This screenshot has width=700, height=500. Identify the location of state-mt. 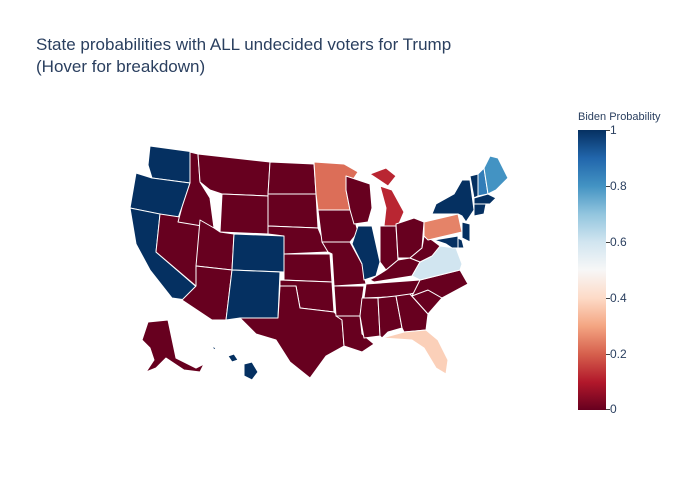
(234, 175).